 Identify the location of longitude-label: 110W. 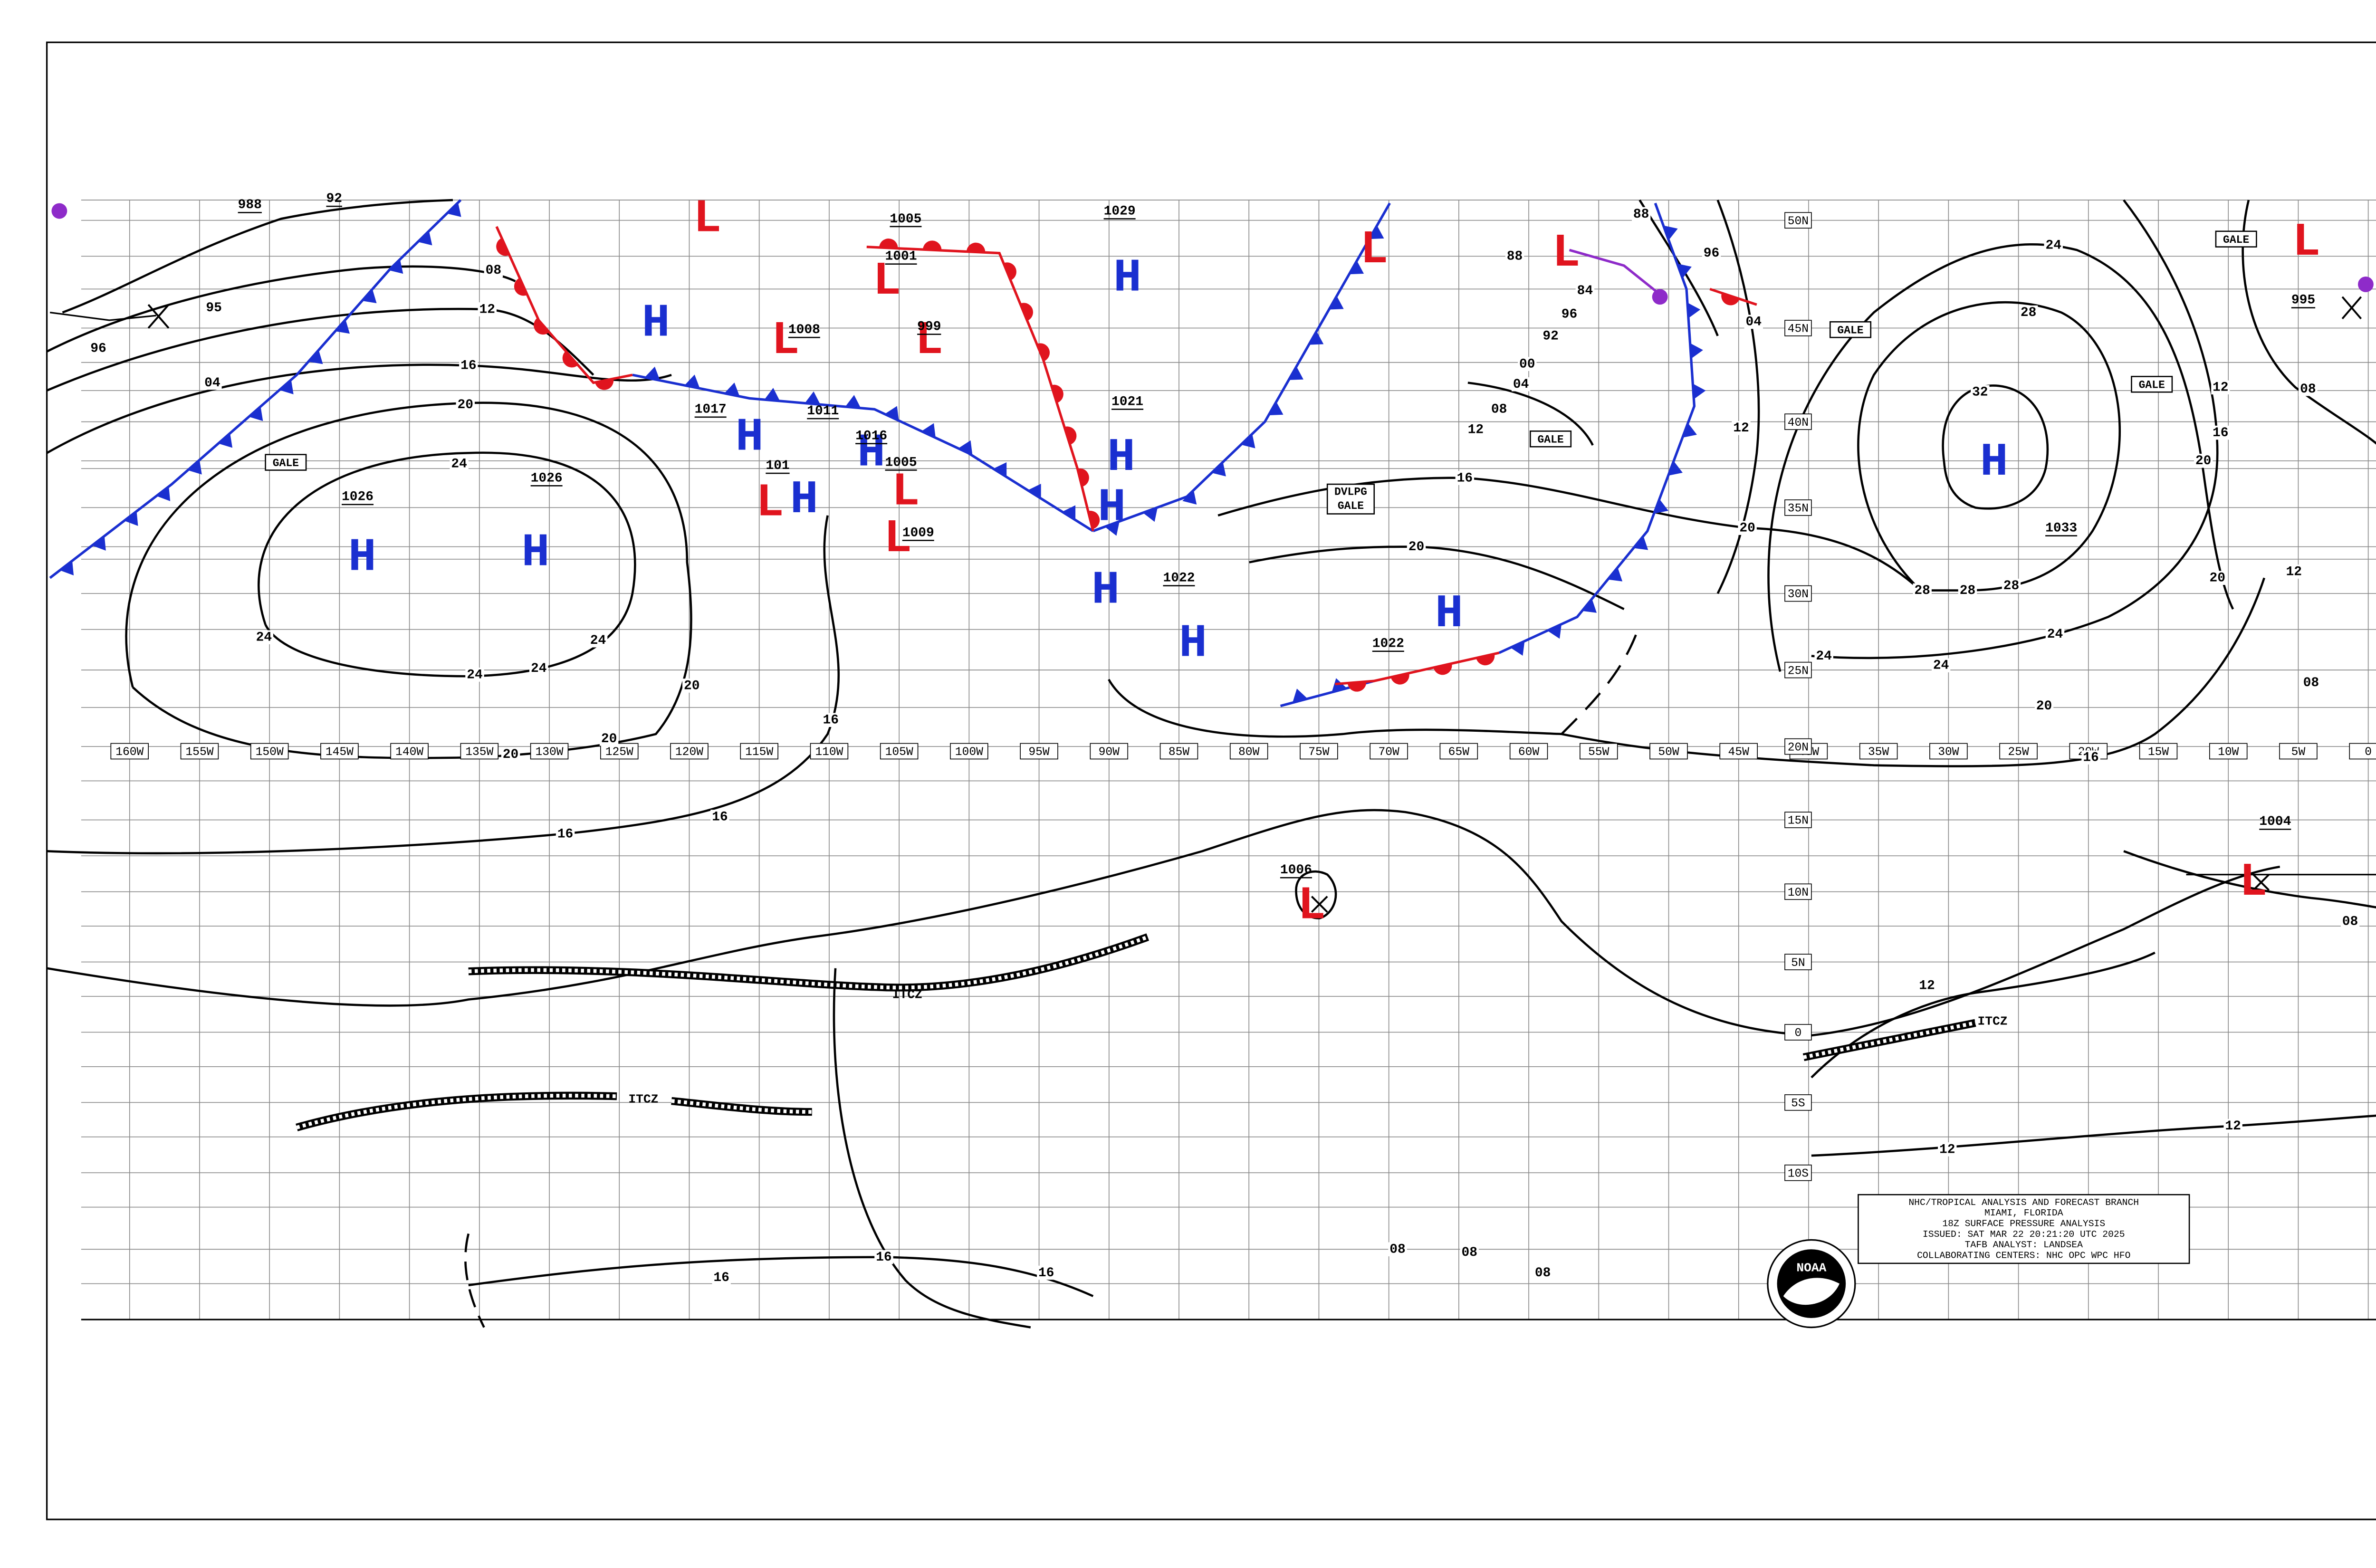
(829, 753).